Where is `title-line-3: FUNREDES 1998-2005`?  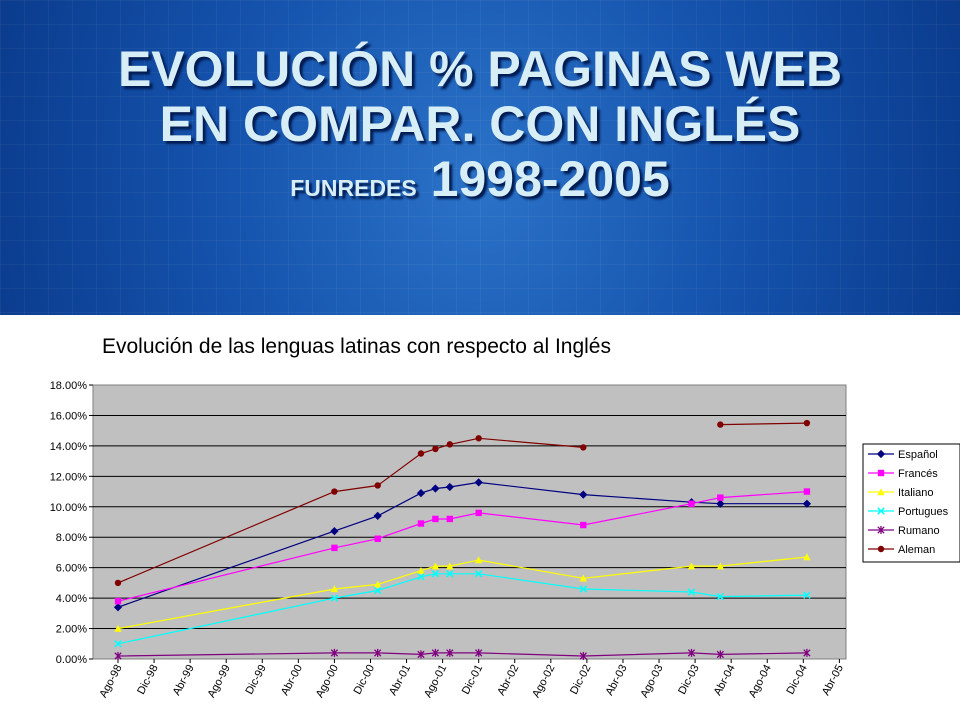 title-line-3: FUNREDES 1998-2005 is located at coordinates (480, 179).